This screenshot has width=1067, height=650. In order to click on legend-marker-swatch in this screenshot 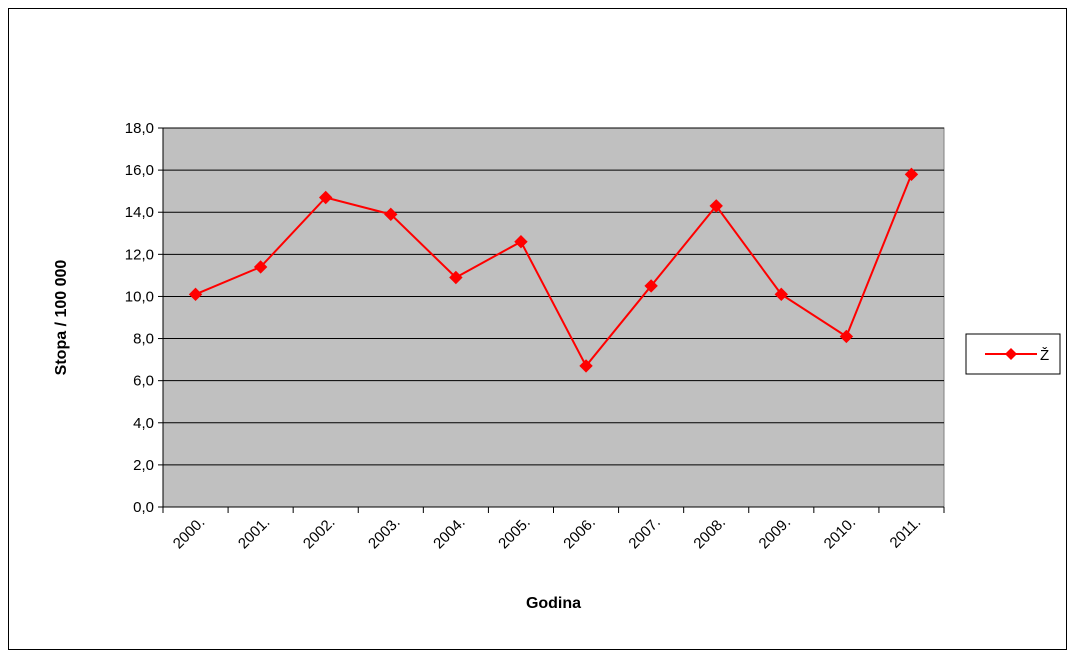, I will do `click(1011, 354)`.